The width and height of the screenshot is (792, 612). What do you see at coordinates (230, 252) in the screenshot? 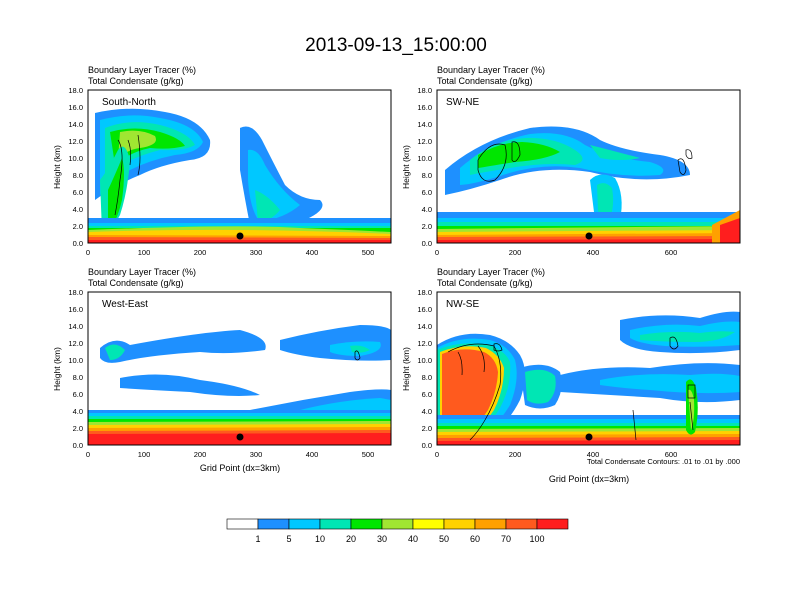
I see `x-tick-labels: 0 100 200 300 400 500` at bounding box center [230, 252].